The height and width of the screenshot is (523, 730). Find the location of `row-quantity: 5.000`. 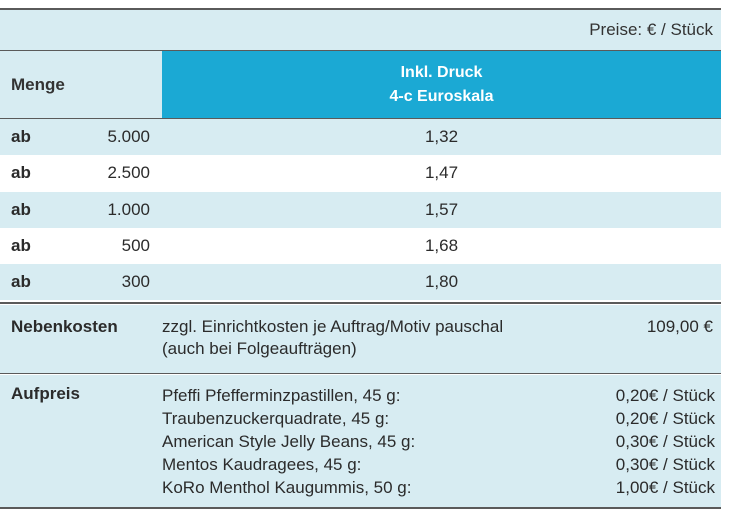

row-quantity: 5.000 is located at coordinates (128, 136).